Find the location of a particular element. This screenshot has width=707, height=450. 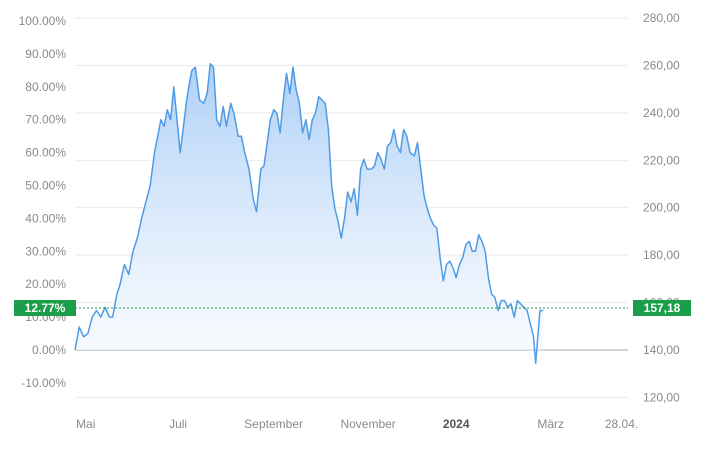

y-left-tick-label: 70.00% is located at coordinates (45, 120).